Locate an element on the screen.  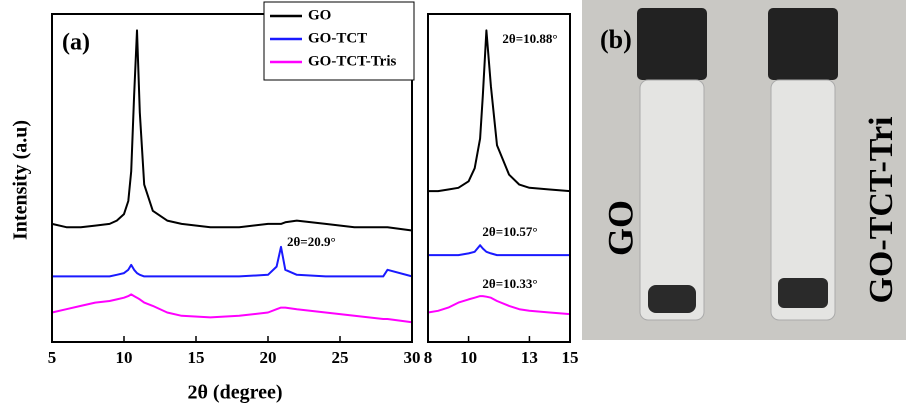
annotation: 2θ=10.33° is located at coordinates (509, 283).